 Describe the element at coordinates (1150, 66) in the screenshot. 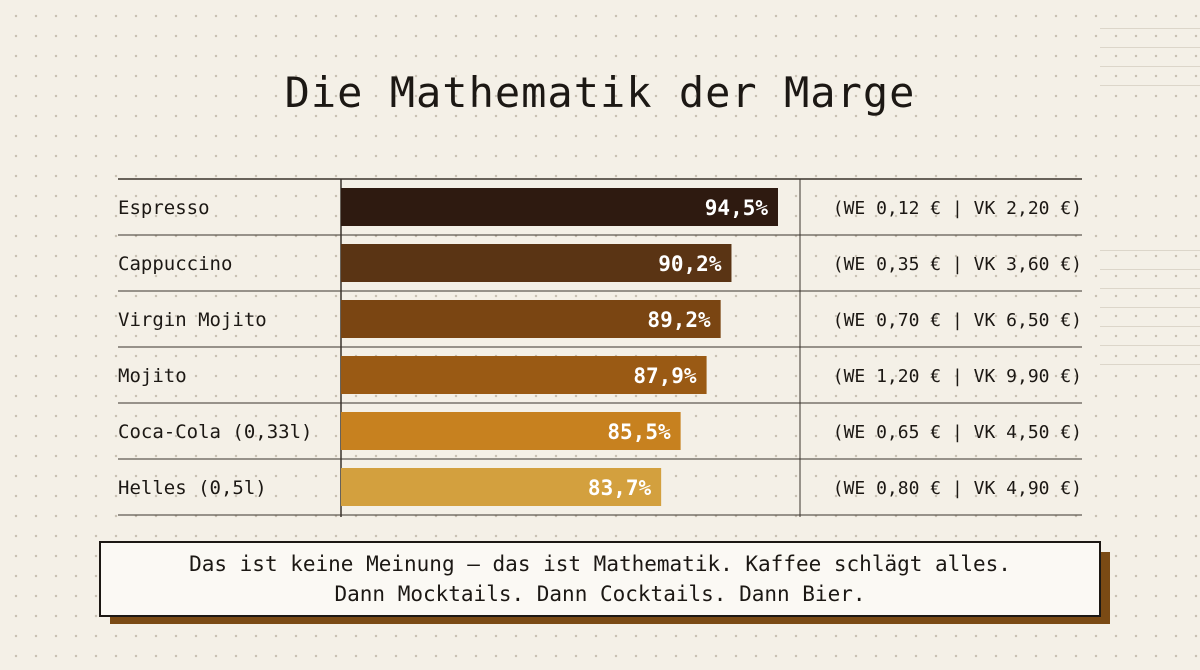

I see `decorative-lines-top` at that location.